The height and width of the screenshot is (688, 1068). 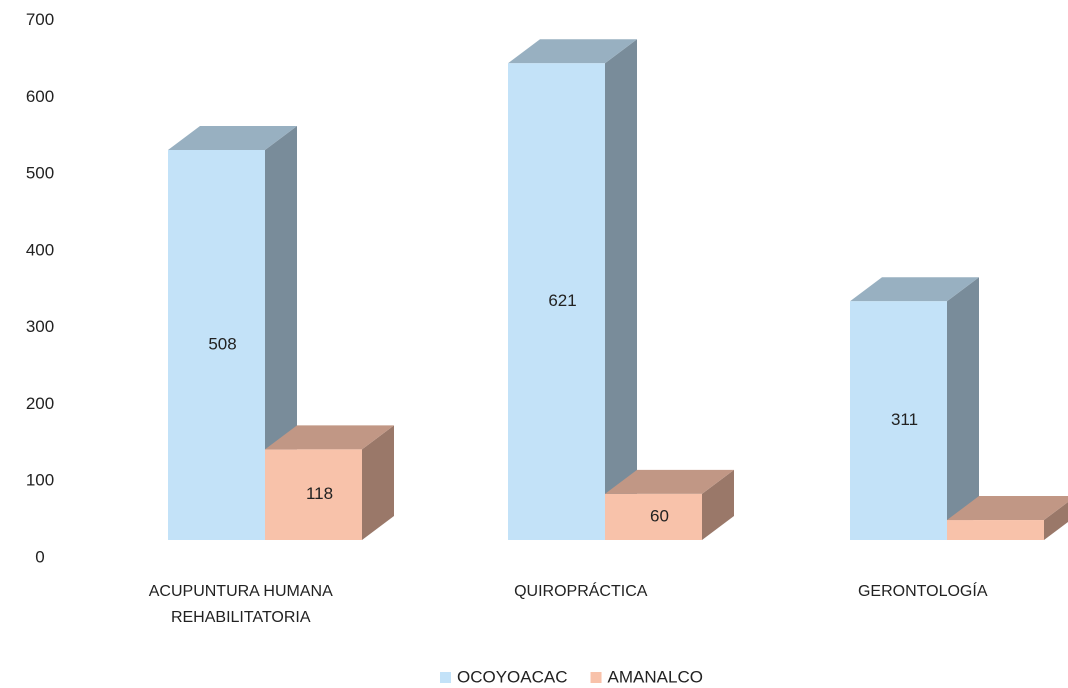 What do you see at coordinates (904, 419) in the screenshot?
I see `value-label: 311` at bounding box center [904, 419].